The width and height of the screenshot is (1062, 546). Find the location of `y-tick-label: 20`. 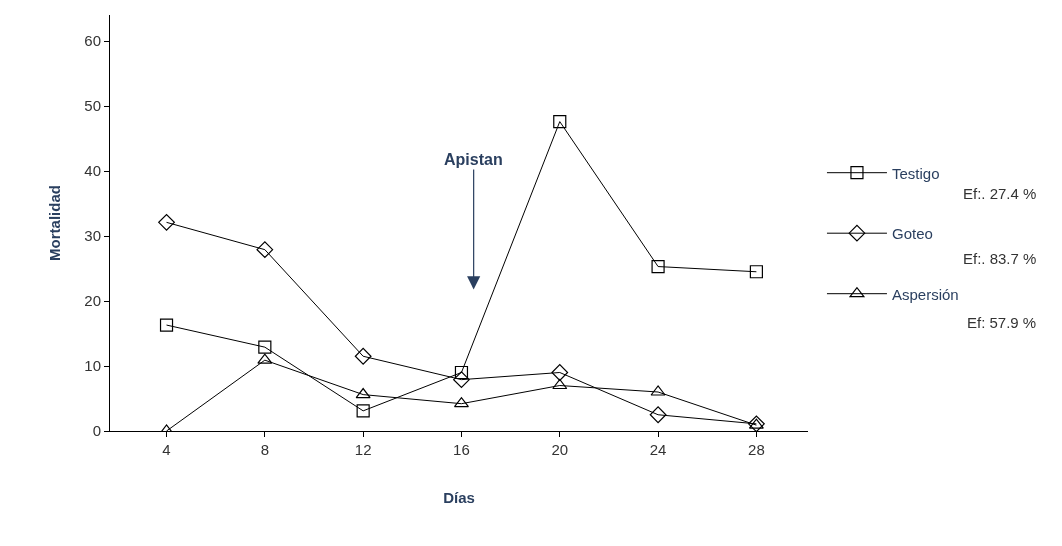

y-tick-label: 20 is located at coordinates (92, 301).